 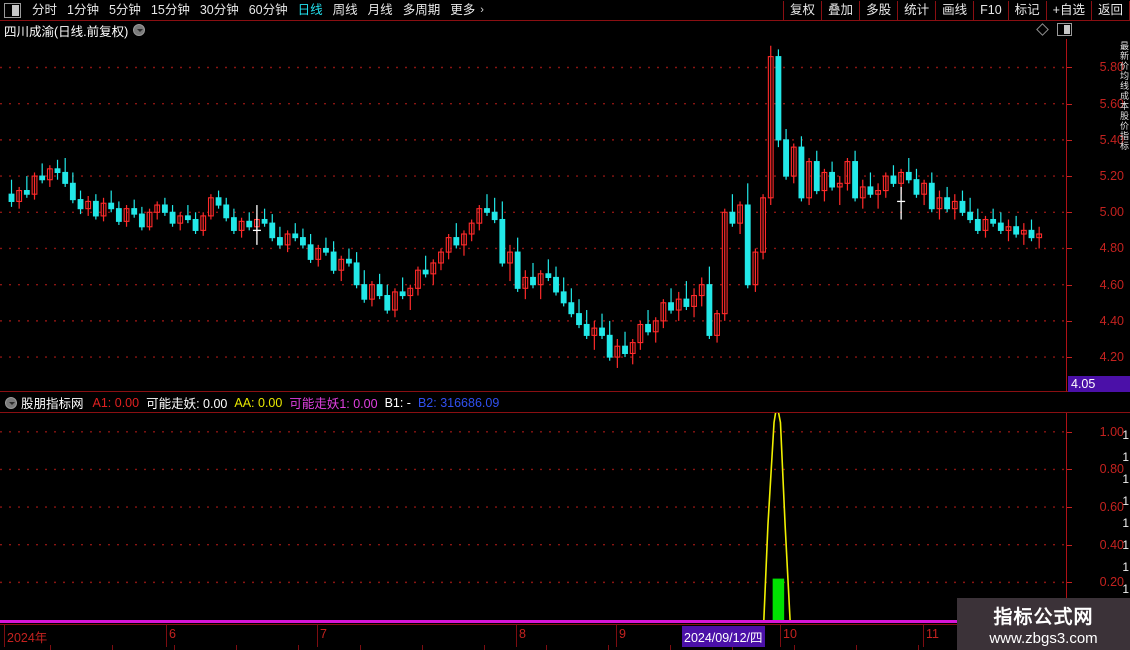 What do you see at coordinates (421, 9) in the screenshot?
I see `period-10: 多周期` at bounding box center [421, 9].